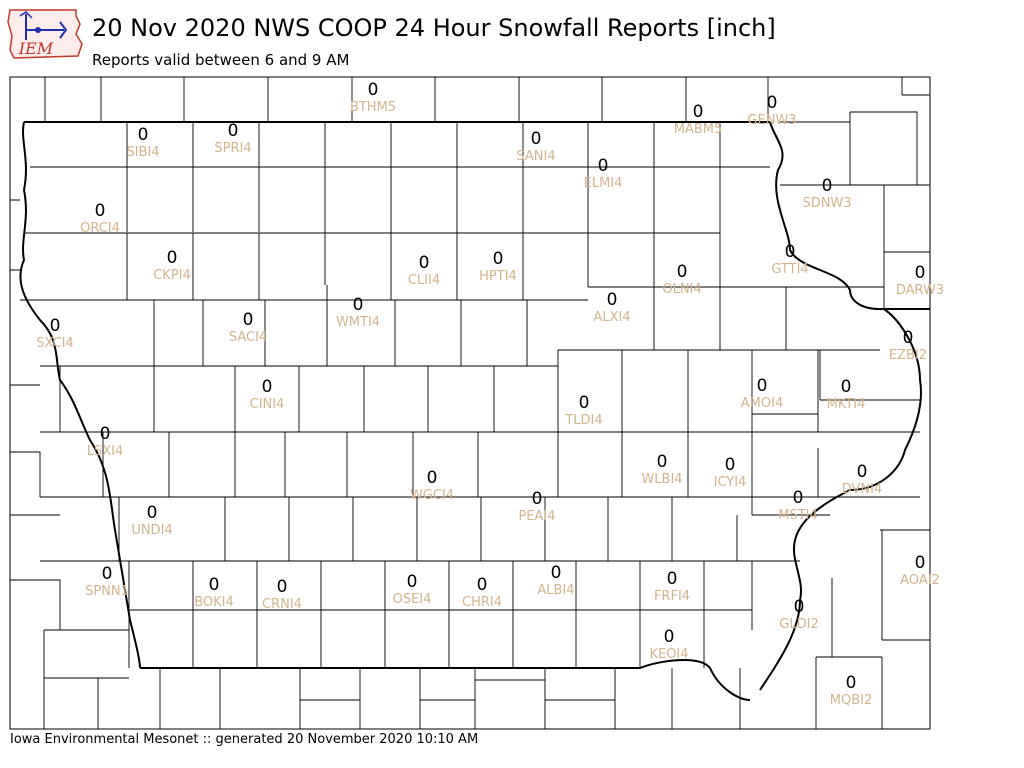  I want to click on station-id-label: MQBI2, so click(851, 700).